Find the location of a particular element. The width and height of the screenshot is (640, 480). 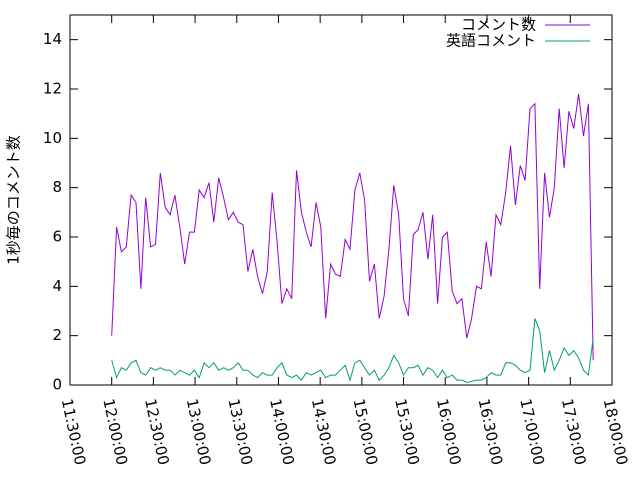

x-tick-label: 17:30:00 is located at coordinates (574, 432).